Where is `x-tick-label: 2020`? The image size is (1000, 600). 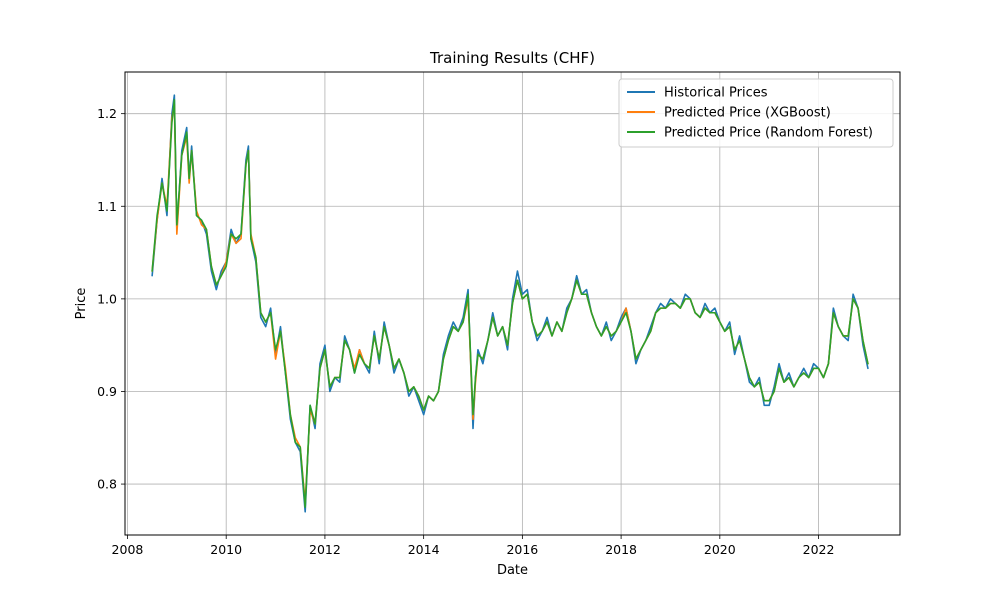 x-tick-label: 2020 is located at coordinates (720, 549).